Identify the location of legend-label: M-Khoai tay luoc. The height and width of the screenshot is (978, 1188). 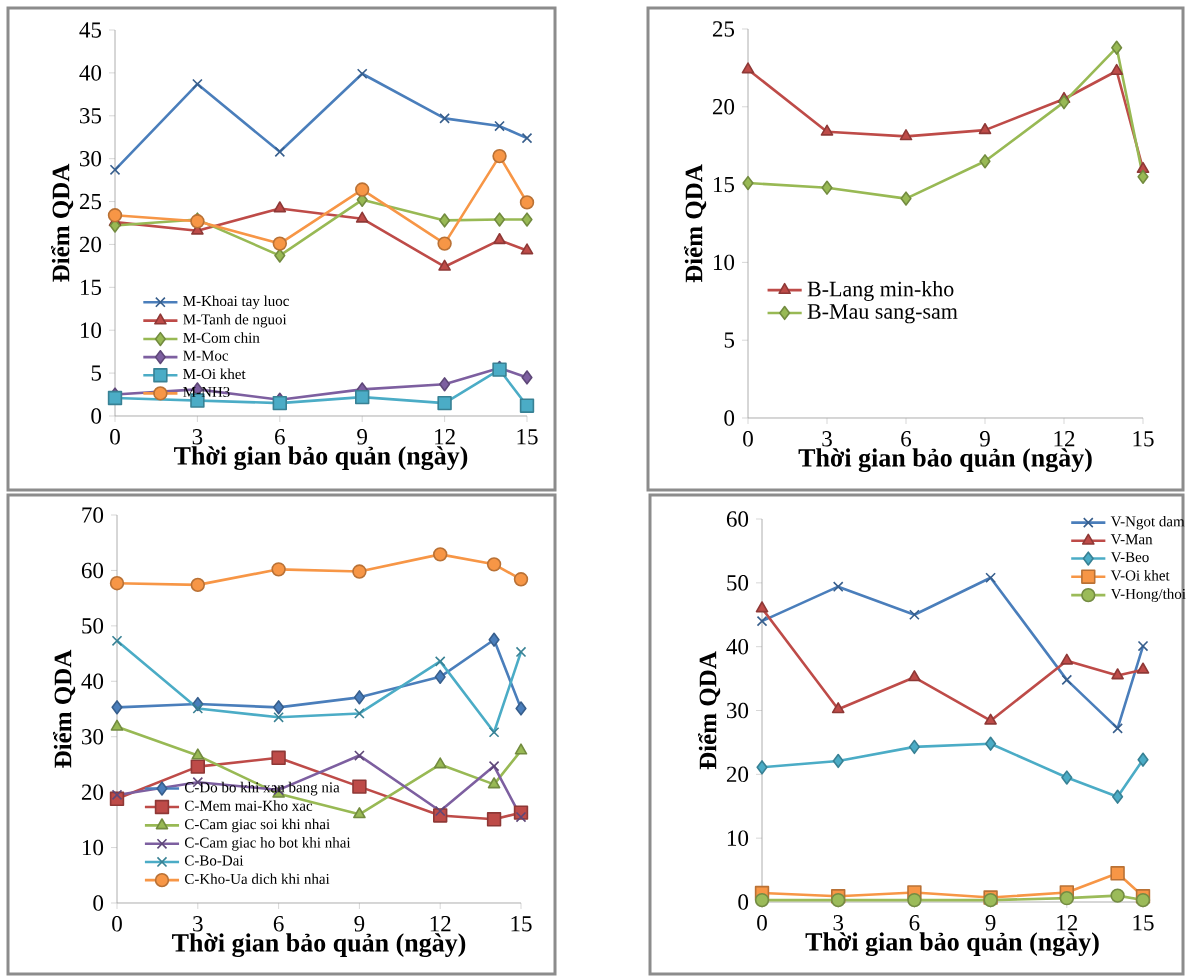
(236, 302).